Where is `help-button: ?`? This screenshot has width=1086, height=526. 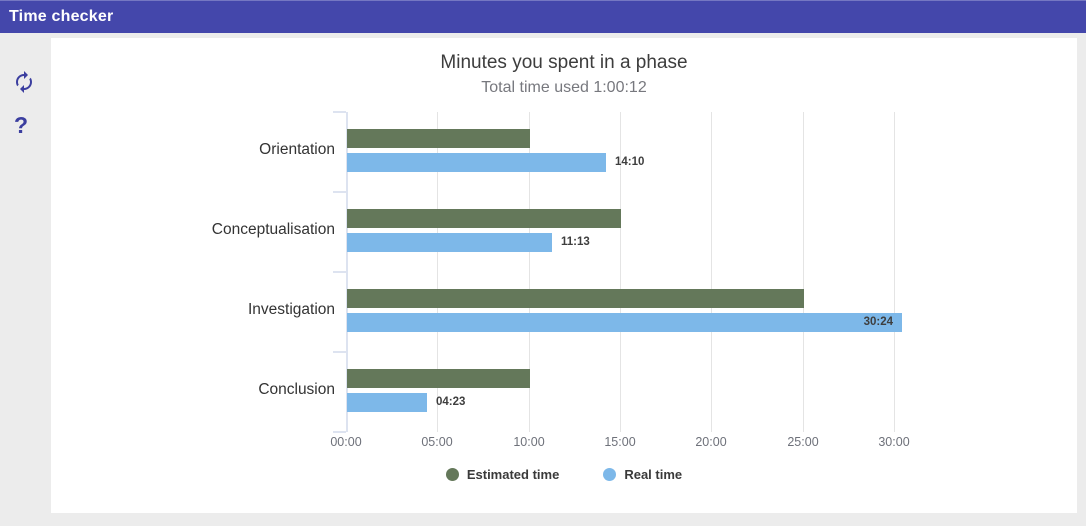 help-button: ? is located at coordinates (21, 125).